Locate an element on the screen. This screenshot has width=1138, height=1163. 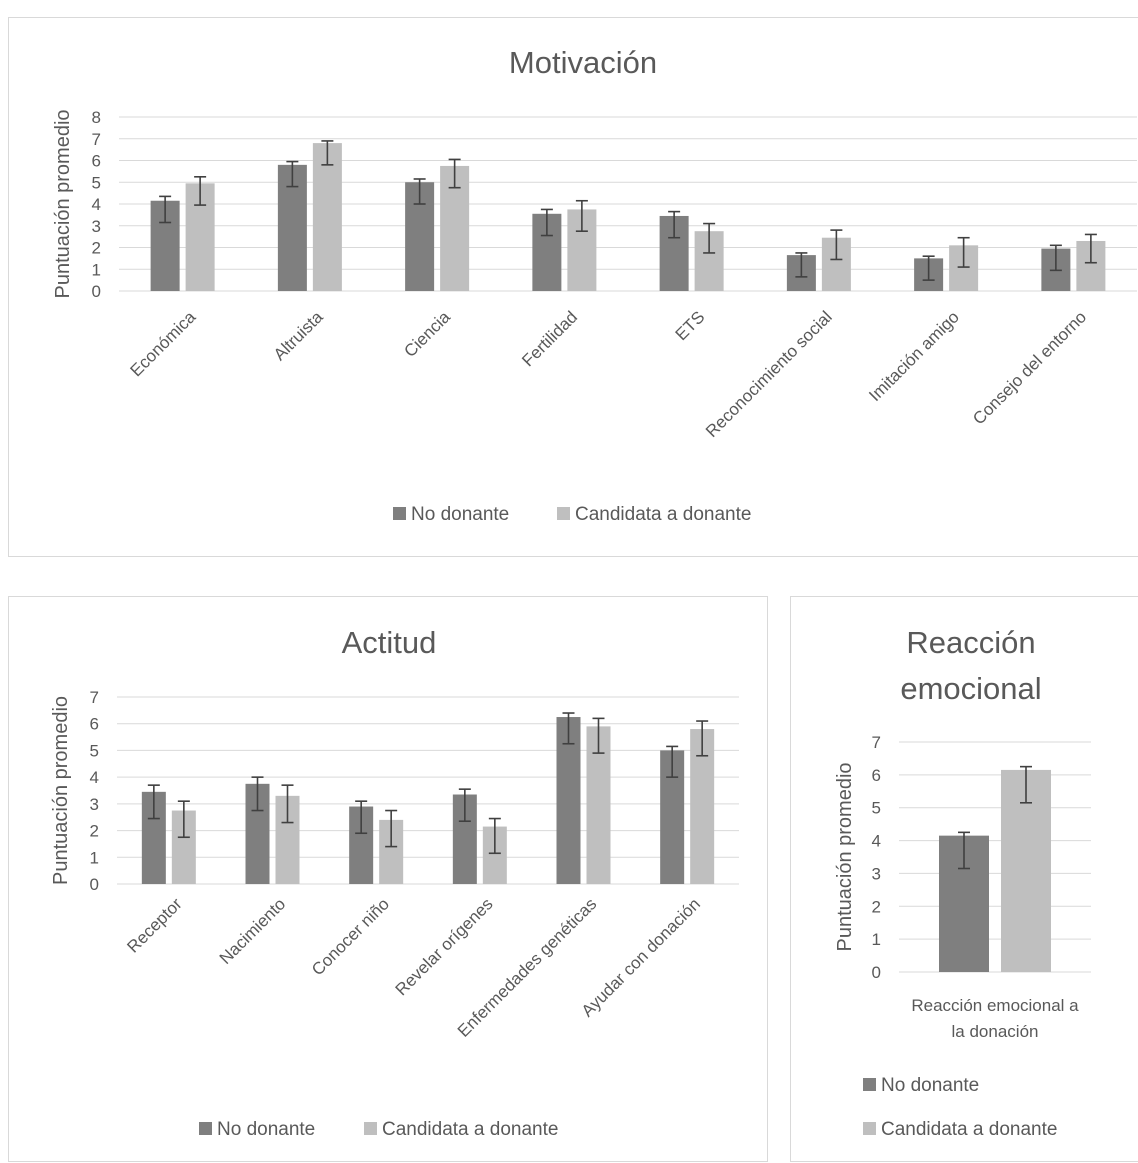
x-category-label: Nacimiento is located at coordinates (253, 931).